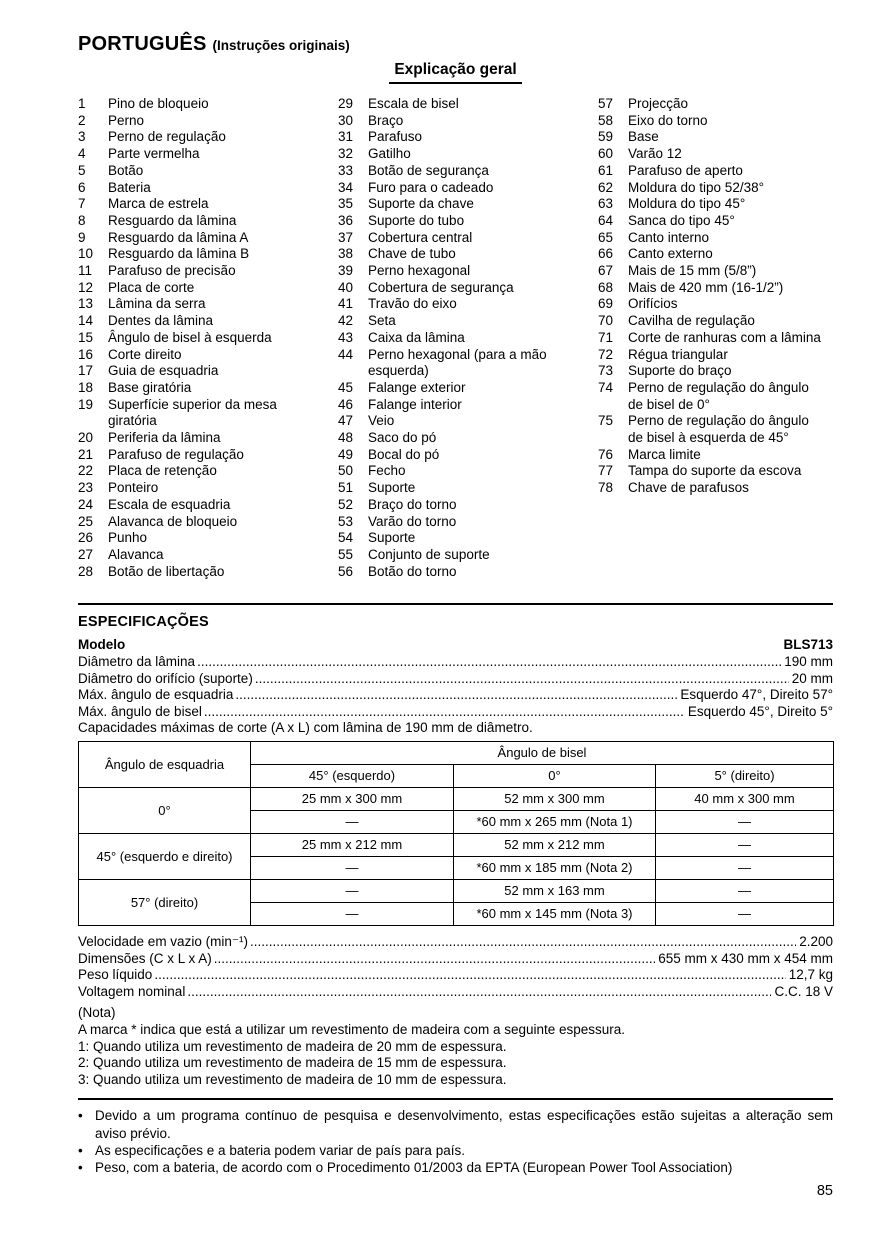  I want to click on legend-item-label: Moldura do tipo 45°, so click(687, 204).